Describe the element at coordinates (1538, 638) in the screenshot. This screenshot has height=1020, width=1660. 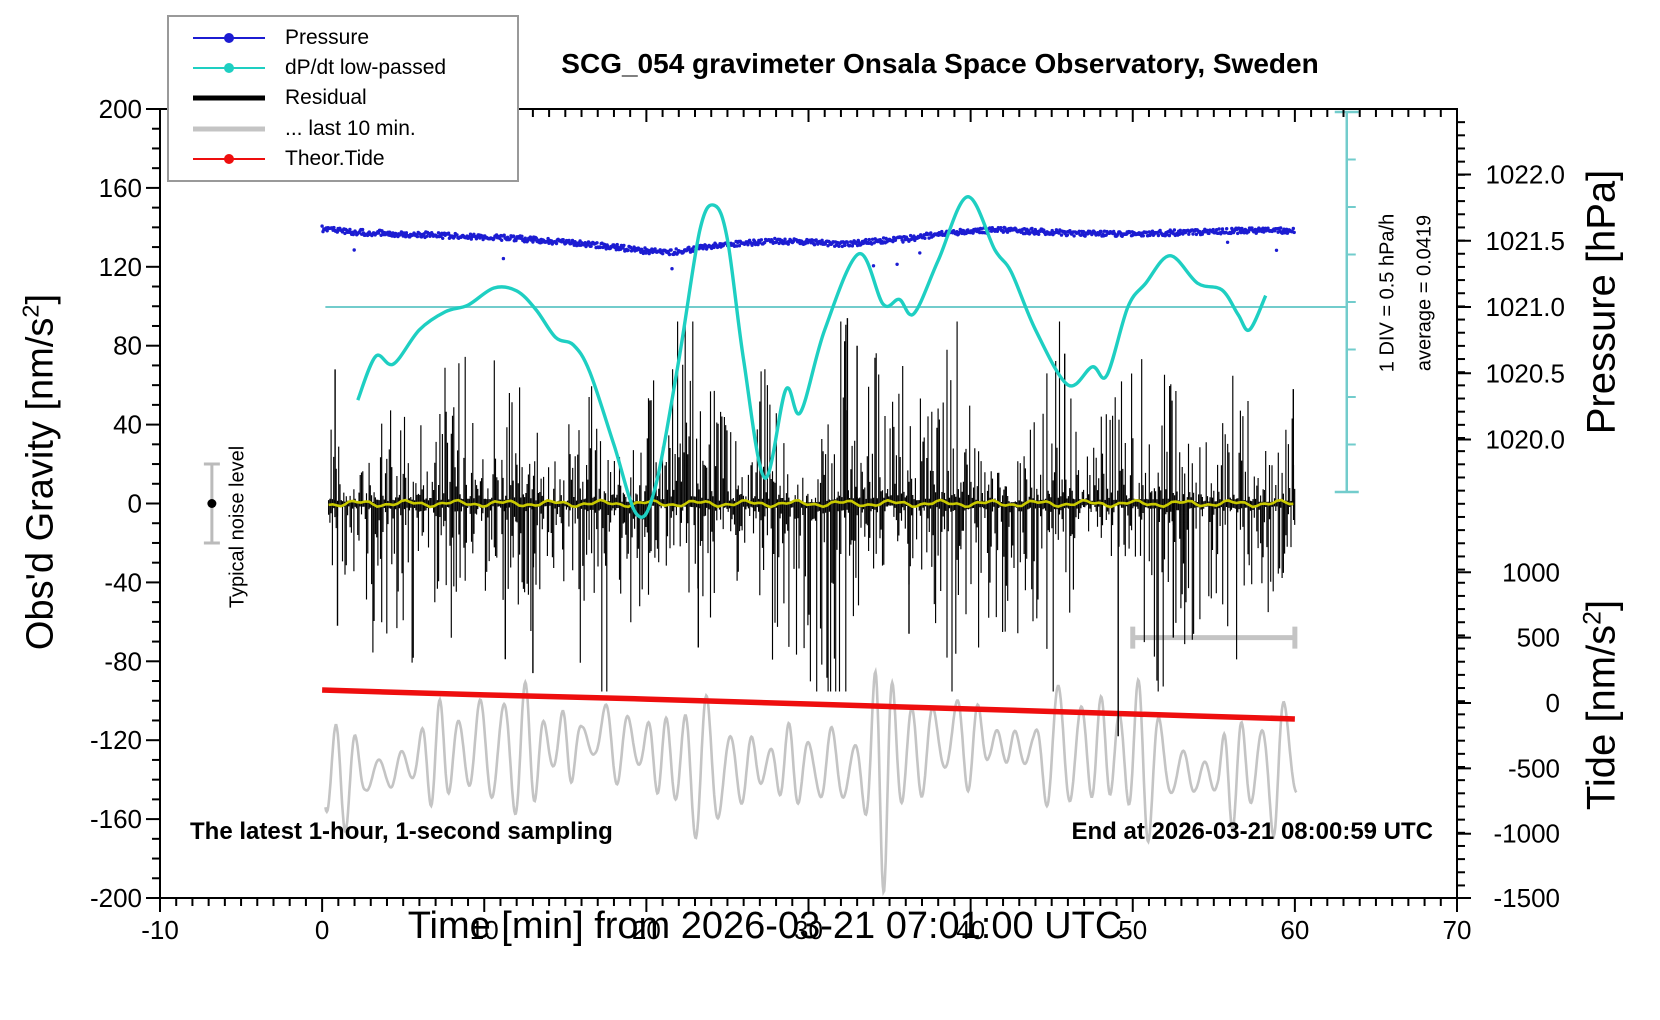
I see `tide-tick-label: 500` at that location.